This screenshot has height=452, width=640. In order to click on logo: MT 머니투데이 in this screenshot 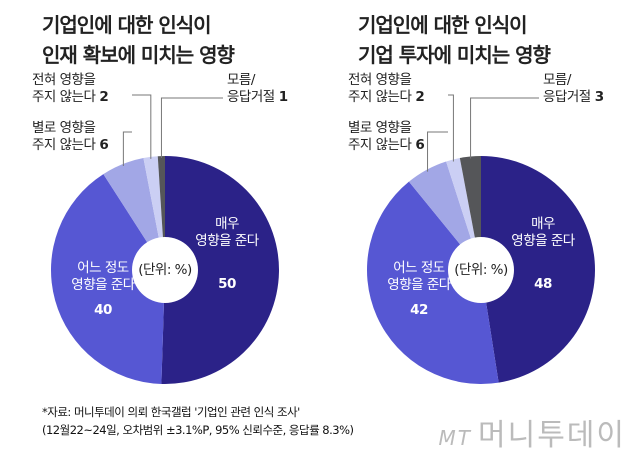, I will do `click(532, 431)`.